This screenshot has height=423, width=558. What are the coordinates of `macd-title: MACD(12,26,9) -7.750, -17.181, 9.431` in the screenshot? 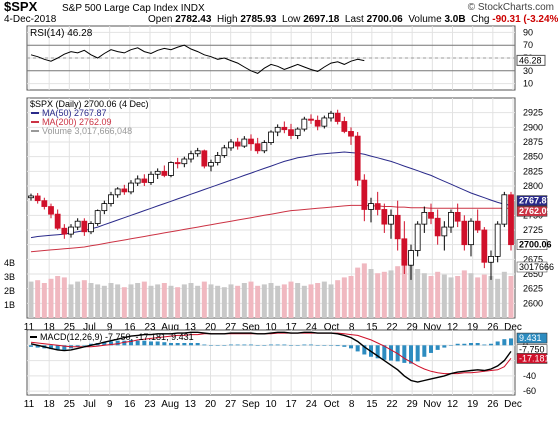 It's located at (117, 337).